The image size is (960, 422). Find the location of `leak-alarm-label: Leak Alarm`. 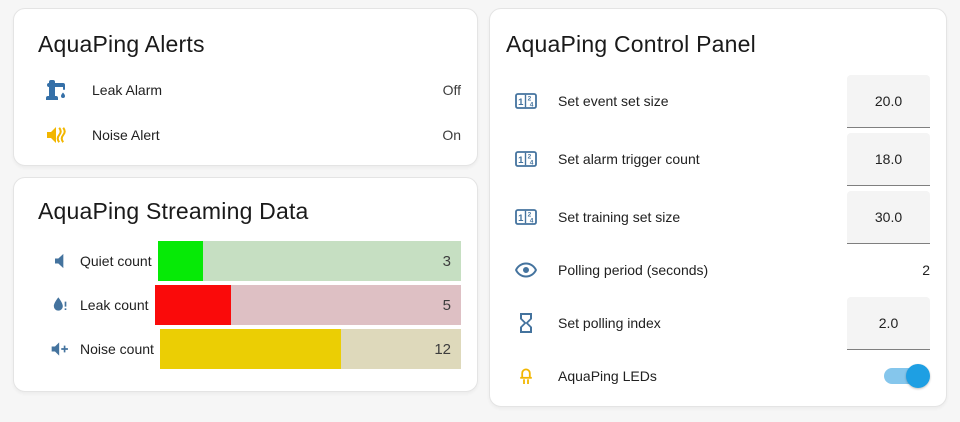

leak-alarm-label: Leak Alarm is located at coordinates (127, 89).